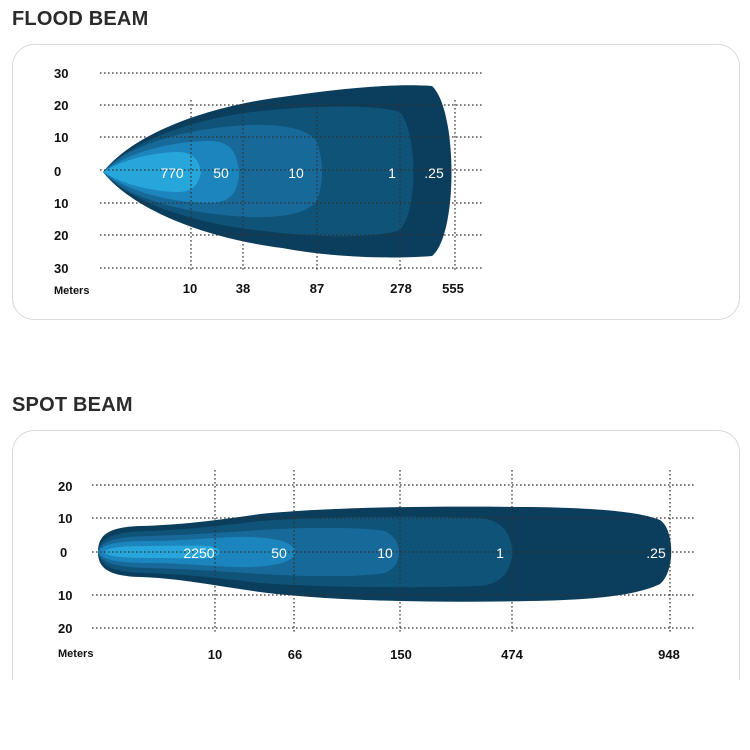 This screenshot has width=750, height=750. What do you see at coordinates (277, 171) in the screenshot?
I see `flood-beam-zones` at bounding box center [277, 171].